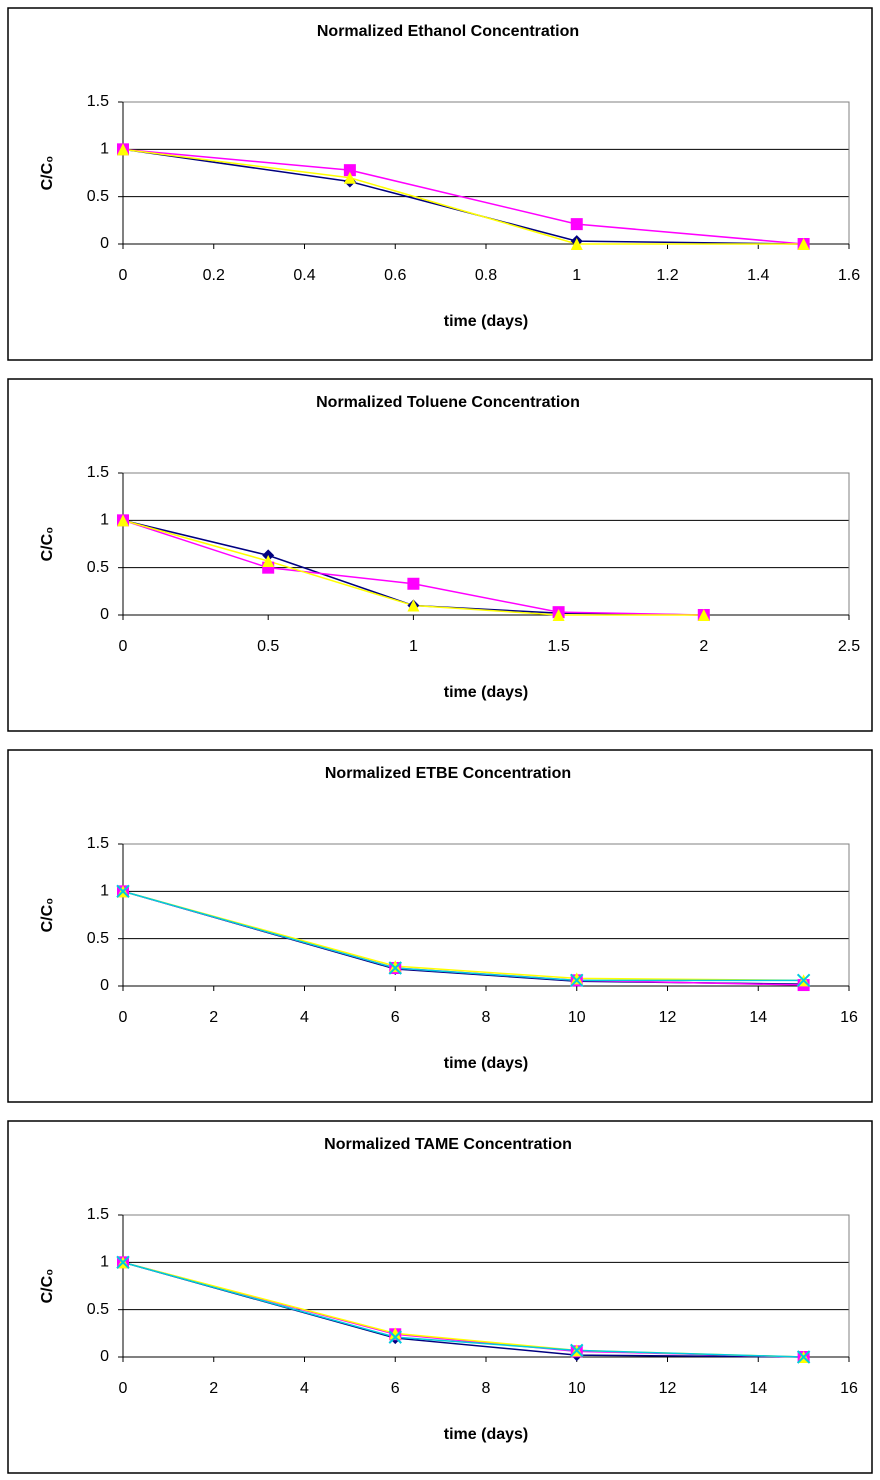  Describe the element at coordinates (448, 402) in the screenshot. I see `chart-title: Normalized Toluene Concentration` at that location.